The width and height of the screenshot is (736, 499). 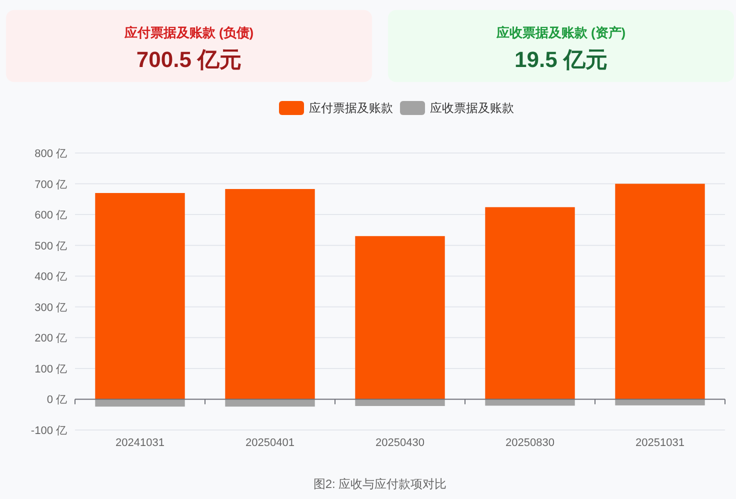 I want to click on text: 700.5 亿元, so click(x=189, y=59).